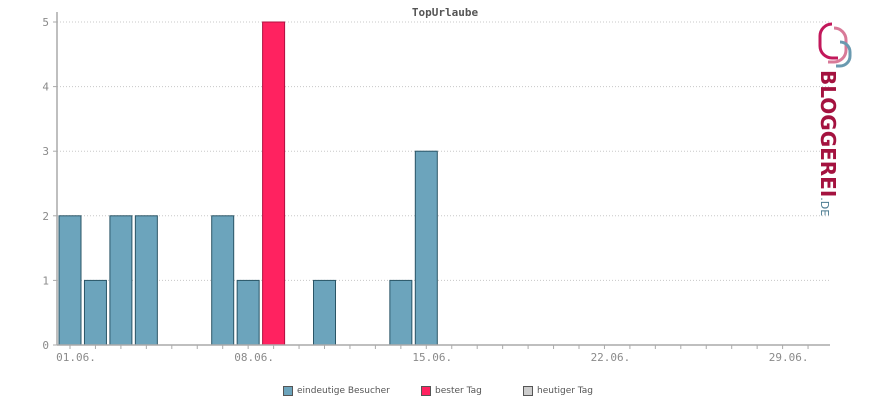  What do you see at coordinates (343, 391) in the screenshot?
I see `legend-label-visitors: eindeutige Besucher` at bounding box center [343, 391].